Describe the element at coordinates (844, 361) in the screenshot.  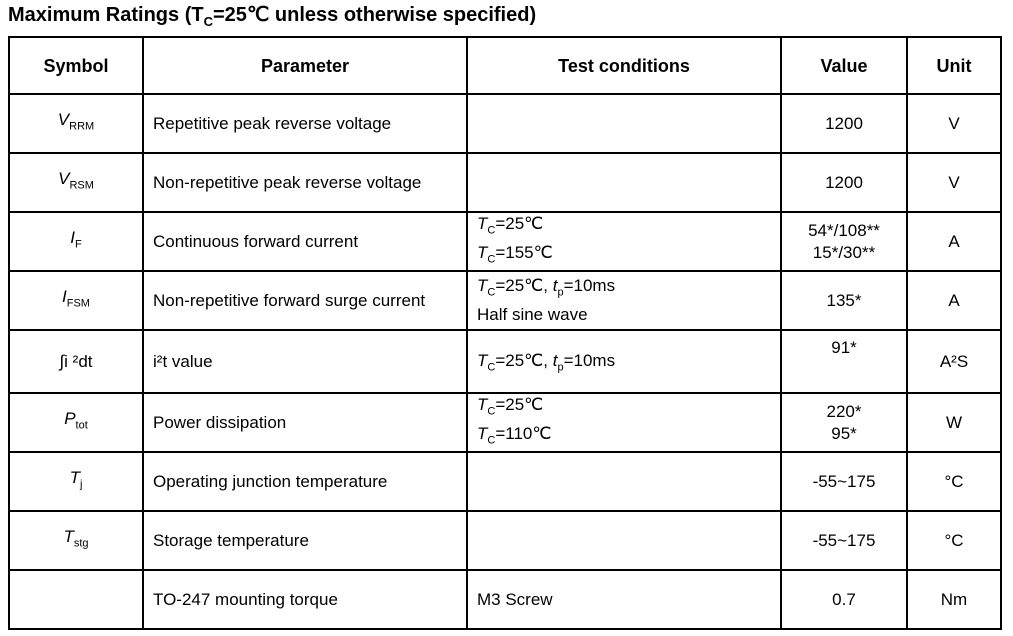
I see `value-cell: 91*` at that location.